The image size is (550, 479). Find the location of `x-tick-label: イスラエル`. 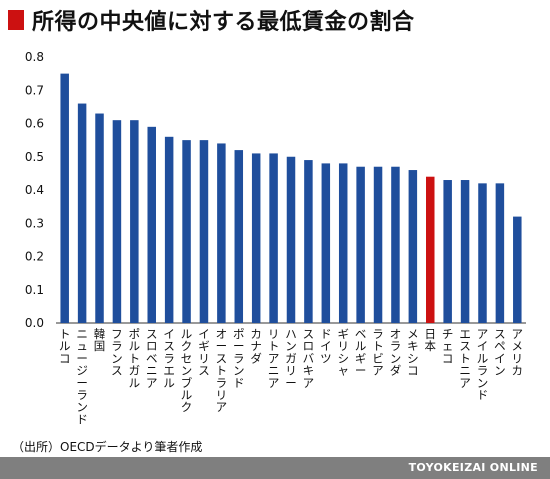

x-tick-label: イスラエル is located at coordinates (169, 358).